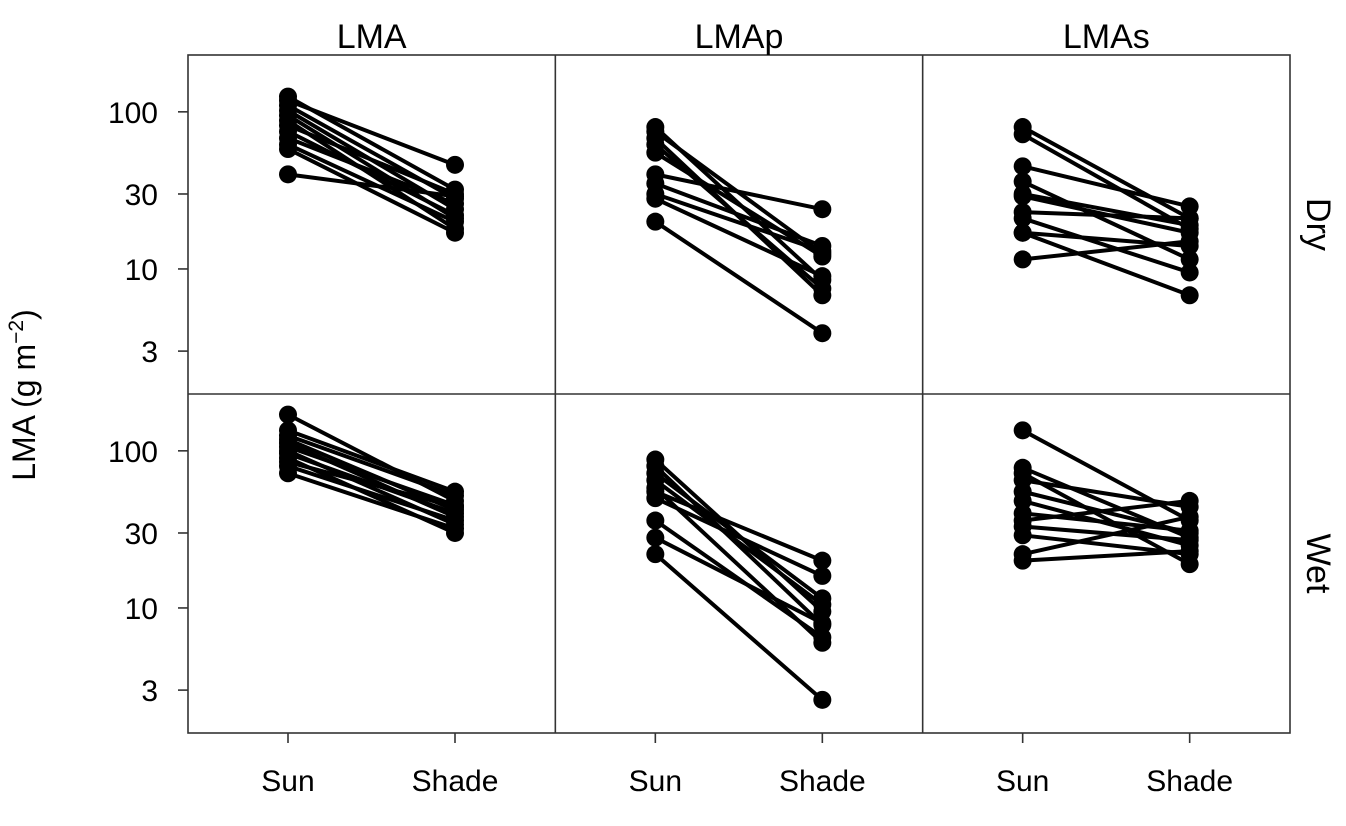  I want to click on panel-lmas-wet, so click(1106, 497).